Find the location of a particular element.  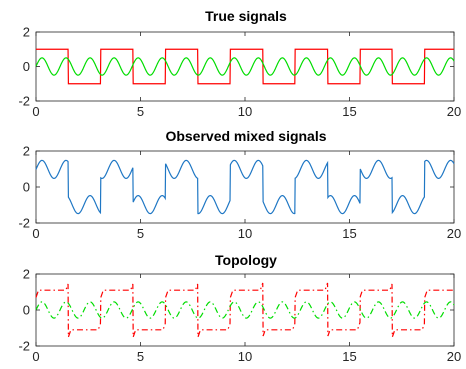

chart-title: Observed mixed signals is located at coordinates (245, 136).